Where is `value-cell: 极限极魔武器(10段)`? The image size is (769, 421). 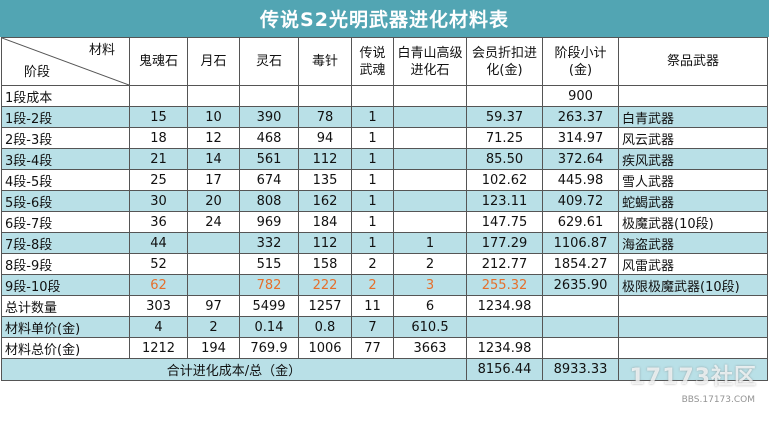
value-cell: 极限极魔武器(10段) is located at coordinates (693, 285).